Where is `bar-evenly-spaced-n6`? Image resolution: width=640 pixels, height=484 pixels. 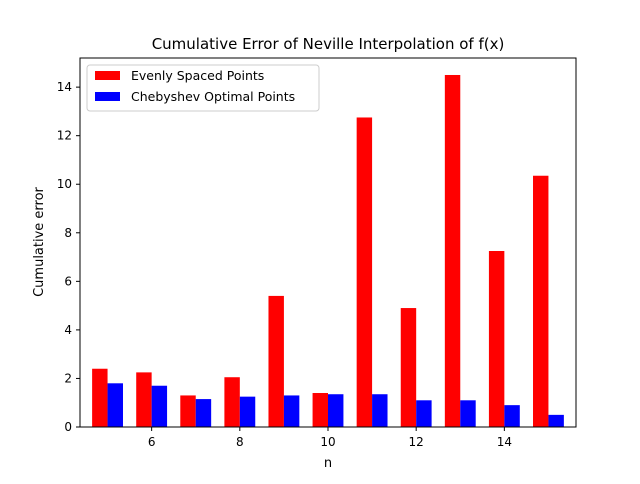
bar-evenly-spaced-n6 is located at coordinates (144, 399).